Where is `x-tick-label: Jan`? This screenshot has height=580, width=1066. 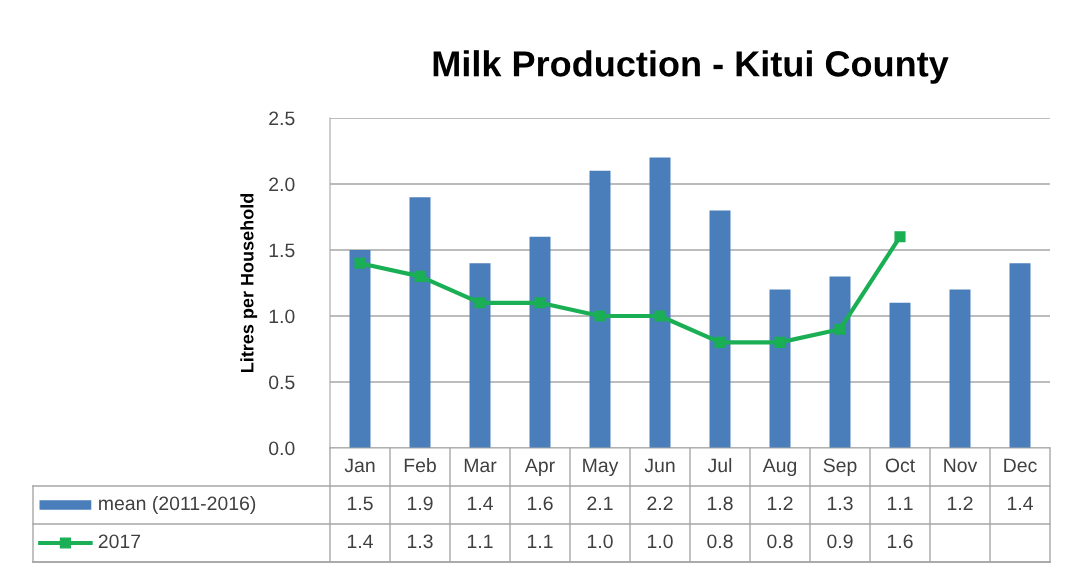
x-tick-label: Jan is located at coordinates (359, 465).